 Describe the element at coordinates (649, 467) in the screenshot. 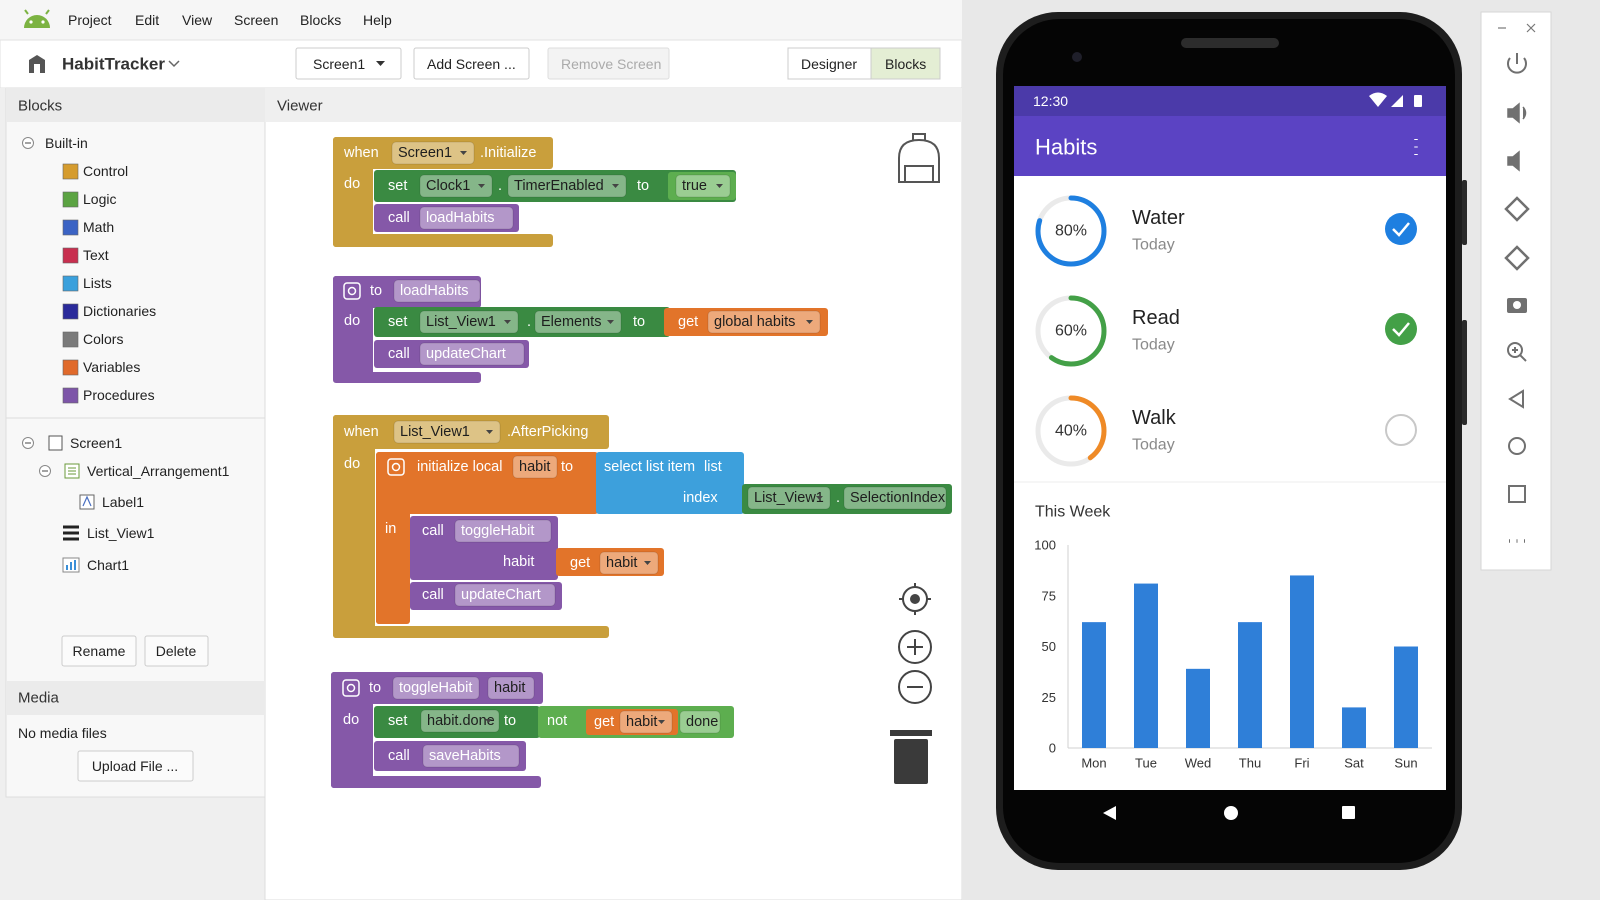

I see `block-text: select list item` at that location.